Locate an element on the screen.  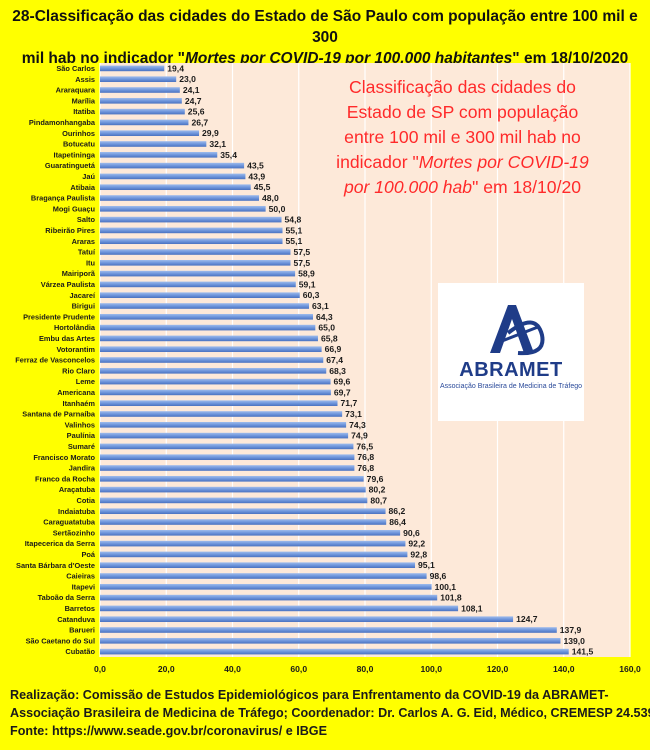
category-label: Atibaia is located at coordinates (83, 187).